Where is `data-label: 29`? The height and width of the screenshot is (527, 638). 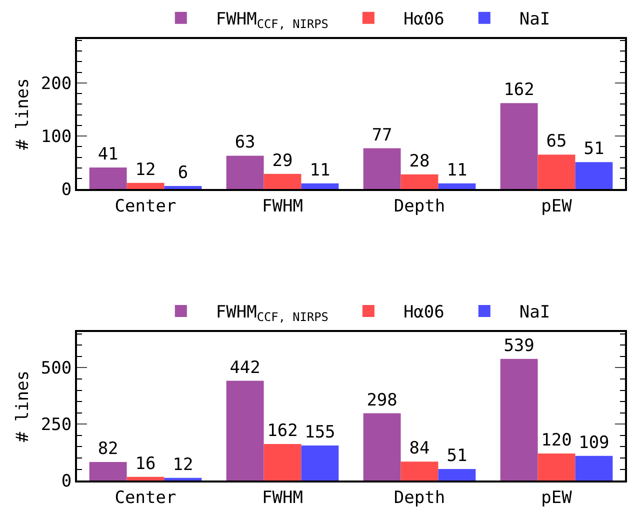
data-label: 29 is located at coordinates (282, 160).